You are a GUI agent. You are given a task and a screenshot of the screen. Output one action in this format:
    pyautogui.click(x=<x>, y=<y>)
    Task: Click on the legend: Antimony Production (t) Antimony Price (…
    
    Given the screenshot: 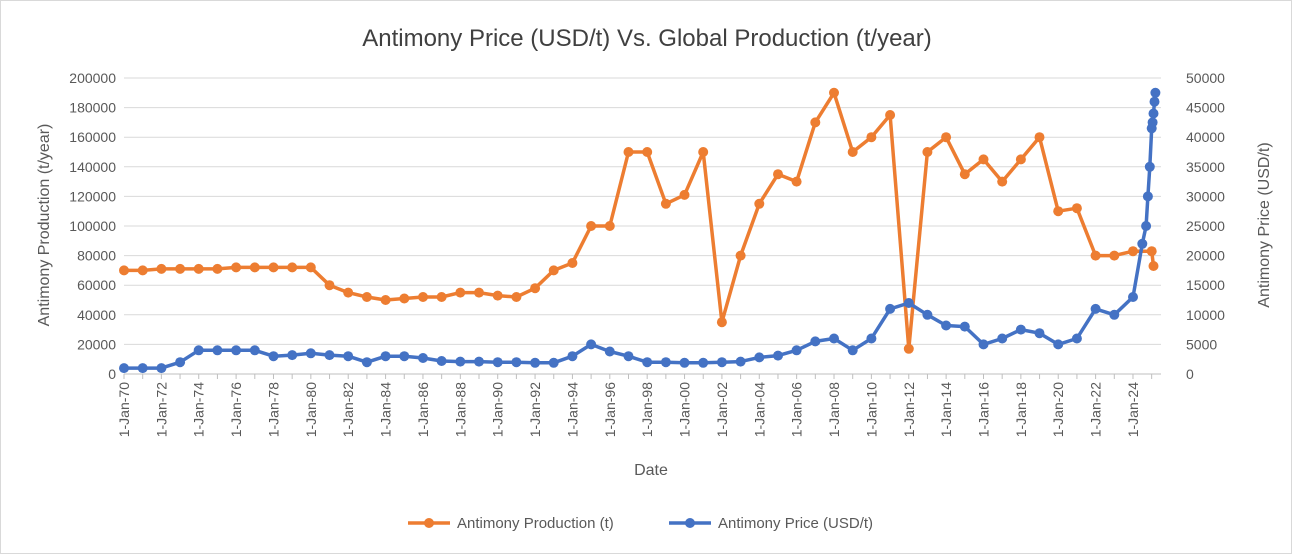 What is the action you would take?
    pyautogui.click(x=640, y=523)
    